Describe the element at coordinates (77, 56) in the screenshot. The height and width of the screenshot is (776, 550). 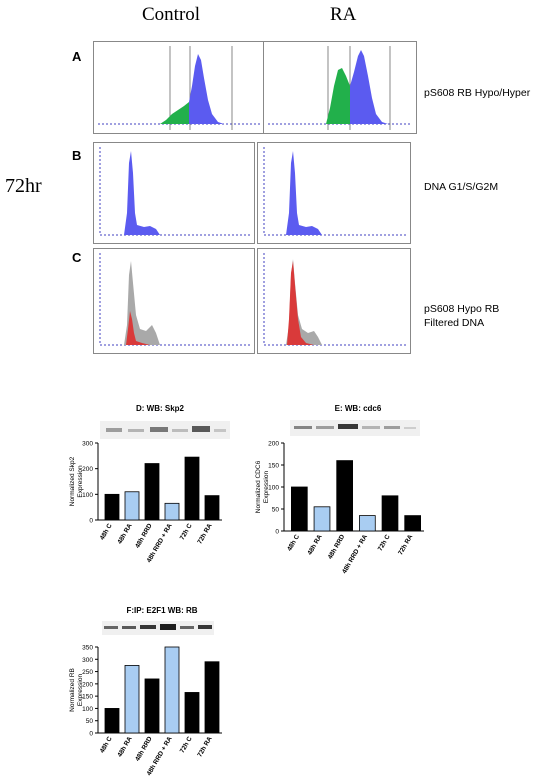
I see `panel-letter-a: A` at that location.